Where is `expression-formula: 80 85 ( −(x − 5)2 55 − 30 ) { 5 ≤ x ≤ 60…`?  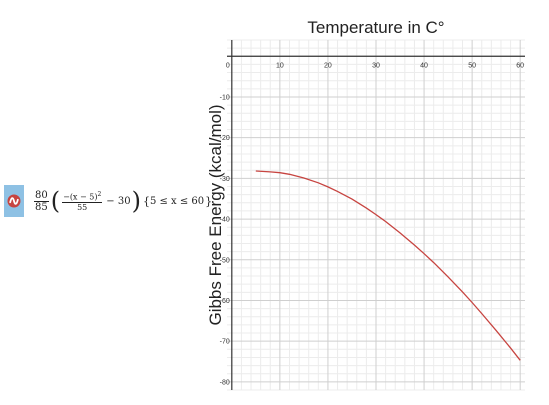 expression-formula: 80 85 ( −(x − 5)2 55 − 30 ) { 5 ≤ x ≤ 60… is located at coordinates (122, 201).